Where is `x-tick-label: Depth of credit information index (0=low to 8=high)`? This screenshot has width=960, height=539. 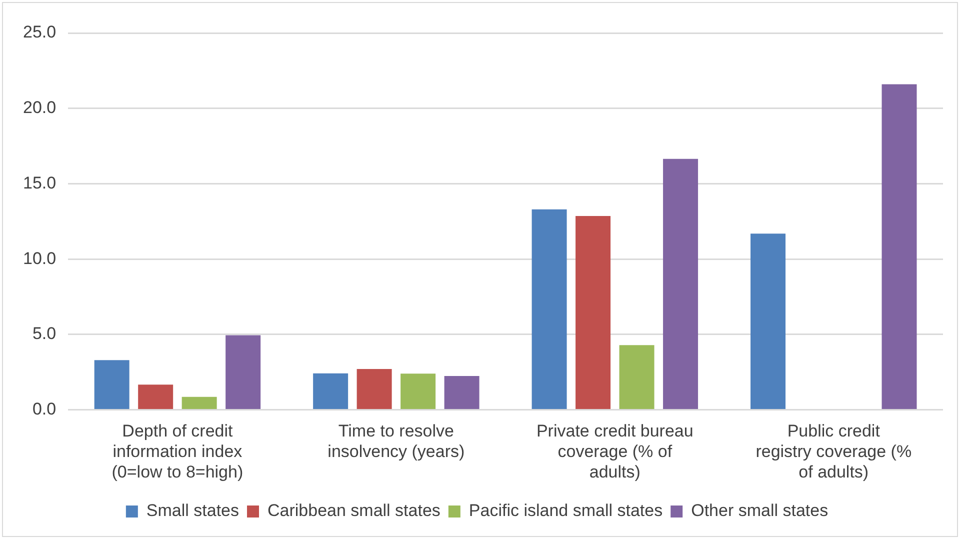
x-tick-label: Depth of credit information index (0=low to 8=high) is located at coordinates (178, 452).